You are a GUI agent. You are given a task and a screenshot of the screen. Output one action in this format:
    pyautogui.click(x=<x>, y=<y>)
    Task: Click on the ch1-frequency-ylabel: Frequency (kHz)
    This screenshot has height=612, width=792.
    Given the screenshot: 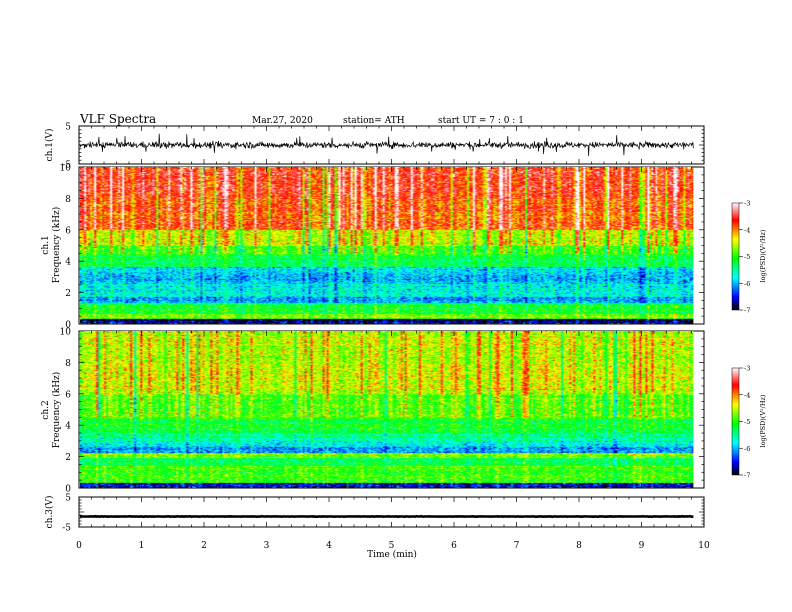 What is the action you would take?
    pyautogui.click(x=56, y=245)
    